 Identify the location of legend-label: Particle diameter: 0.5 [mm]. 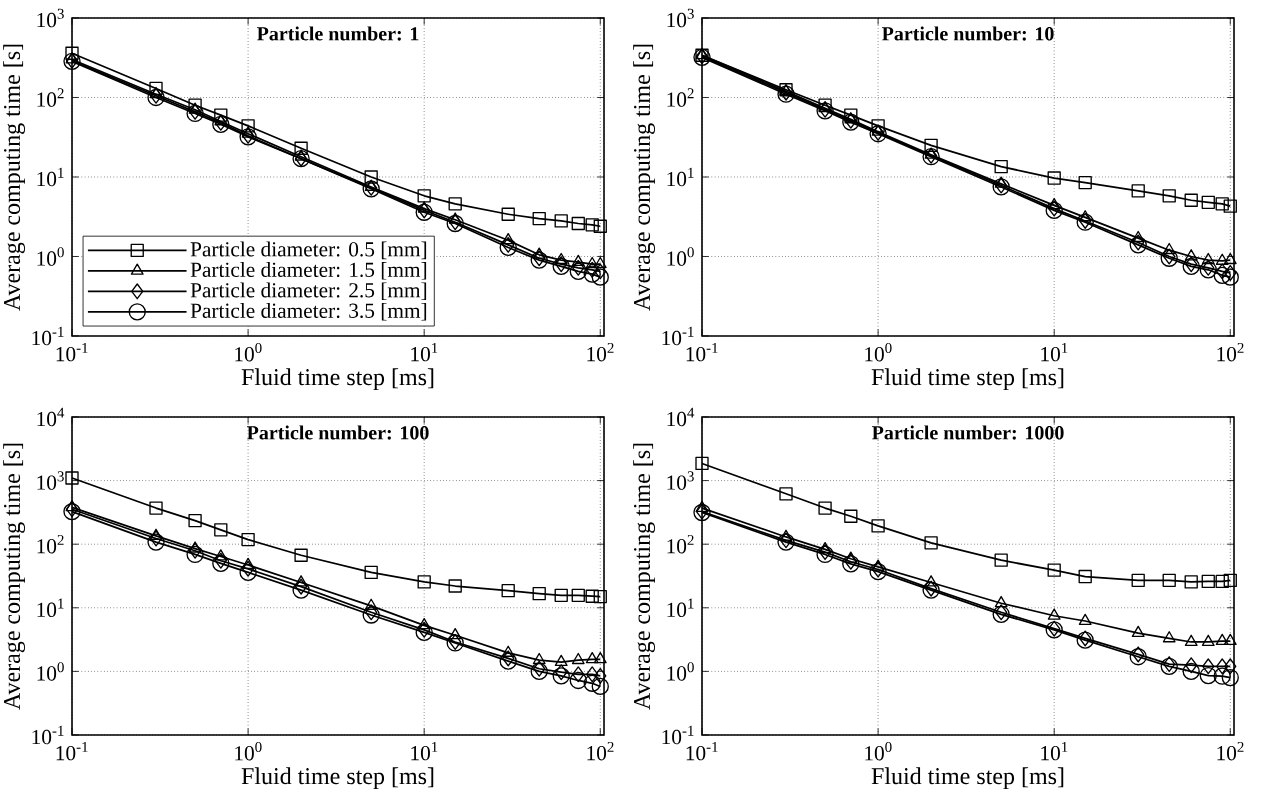
(308, 250).